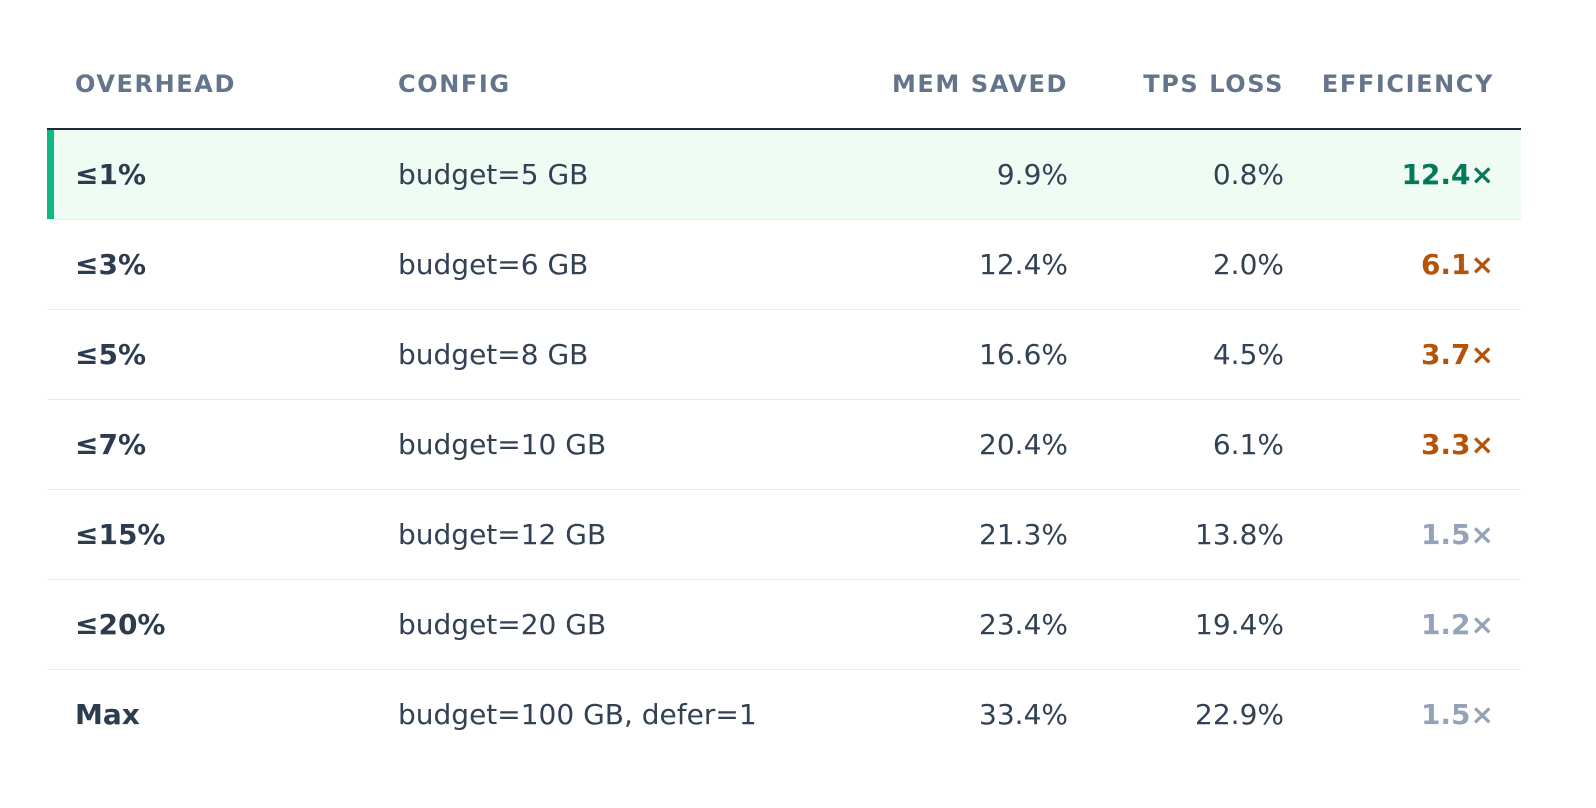 The height and width of the screenshot is (808, 1596). What do you see at coordinates (1402, 444) in the screenshot?
I see `efficiency-cell: 3.3×` at bounding box center [1402, 444].